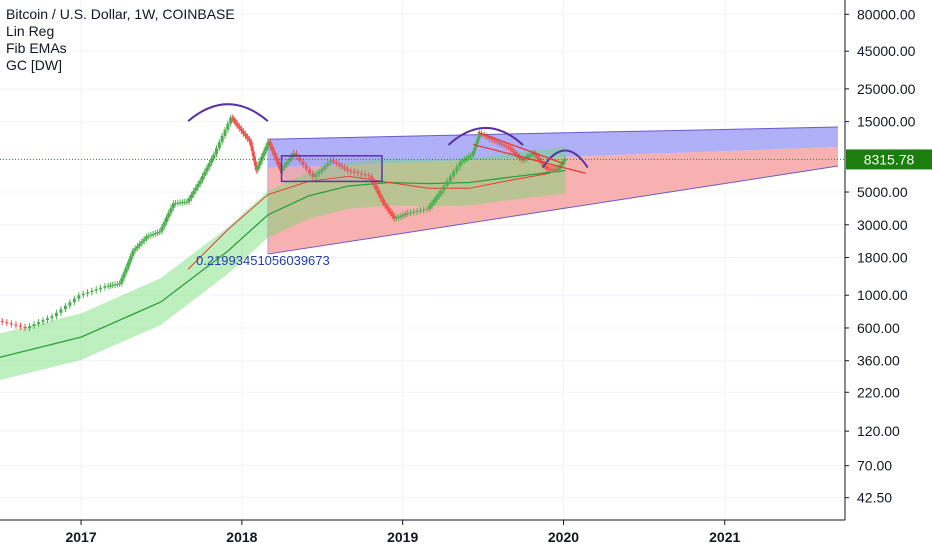 Image resolution: width=932 pixels, height=550 pixels. I want to click on y-tick-label: 42.50, so click(874, 498).